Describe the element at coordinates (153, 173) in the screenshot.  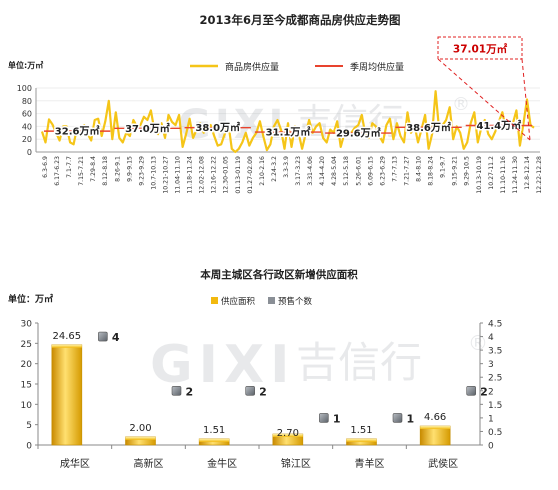
I see `x-tick-label: 10.7-10.13` at that location.